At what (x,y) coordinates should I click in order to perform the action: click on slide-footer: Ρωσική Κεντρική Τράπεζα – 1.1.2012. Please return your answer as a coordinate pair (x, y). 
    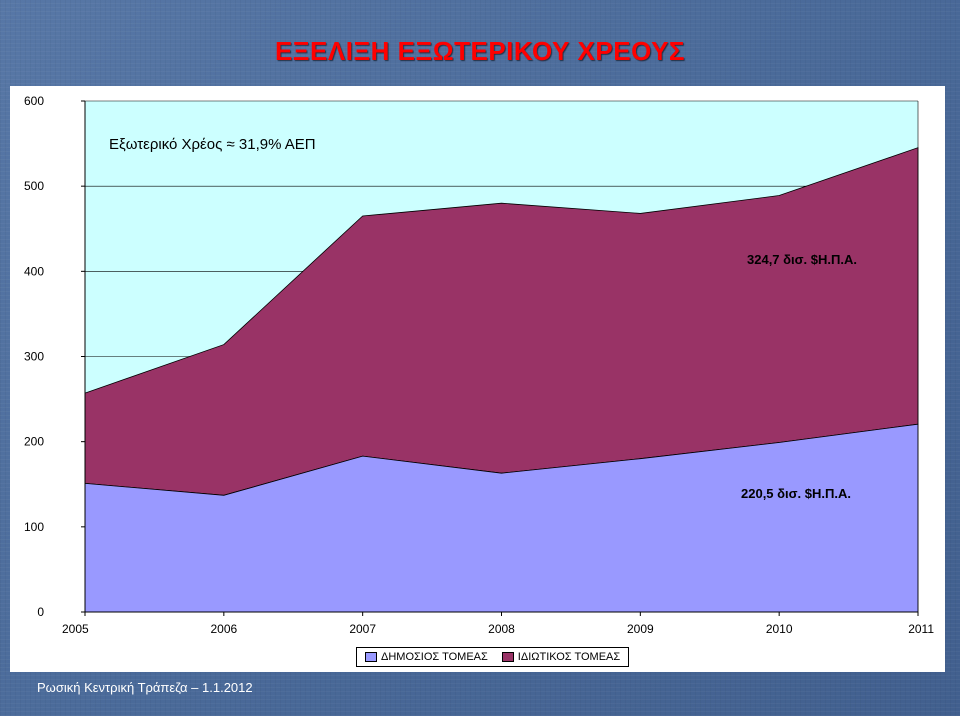
    Looking at the image, I should click on (145, 687).